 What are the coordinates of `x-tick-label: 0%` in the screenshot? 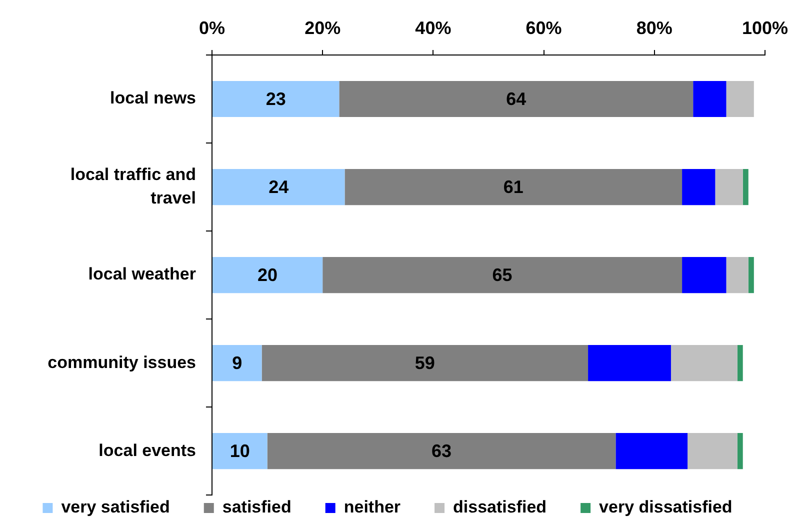 It's located at (212, 28).